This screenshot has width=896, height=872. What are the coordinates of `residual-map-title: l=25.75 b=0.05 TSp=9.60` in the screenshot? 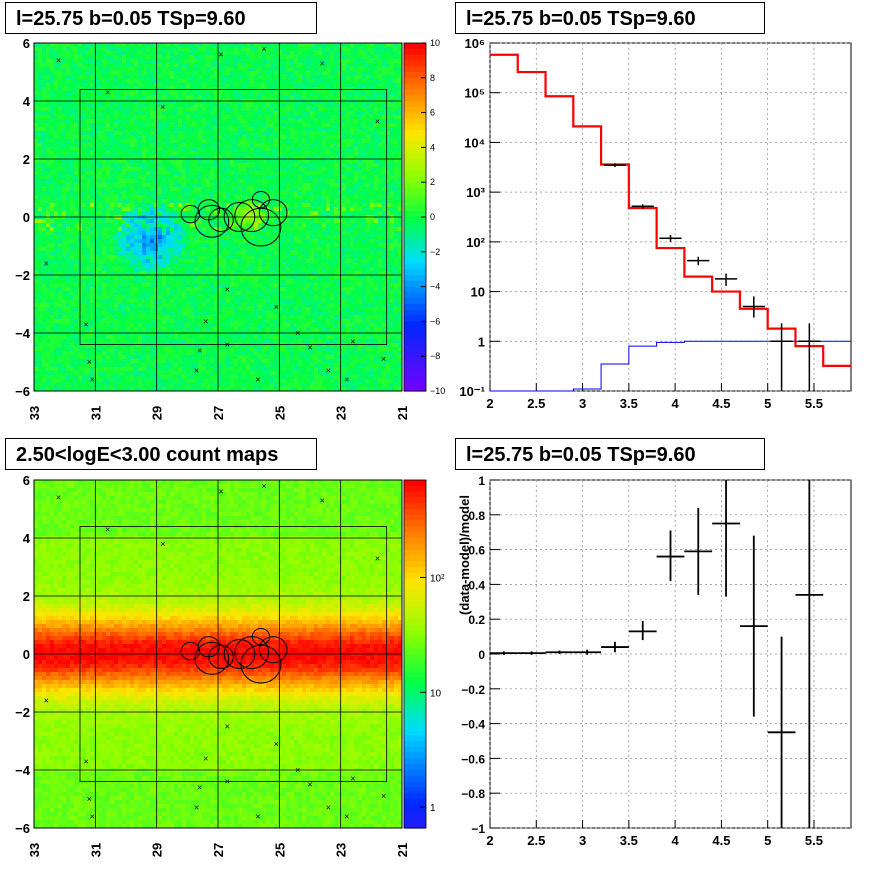 It's located at (161, 18).